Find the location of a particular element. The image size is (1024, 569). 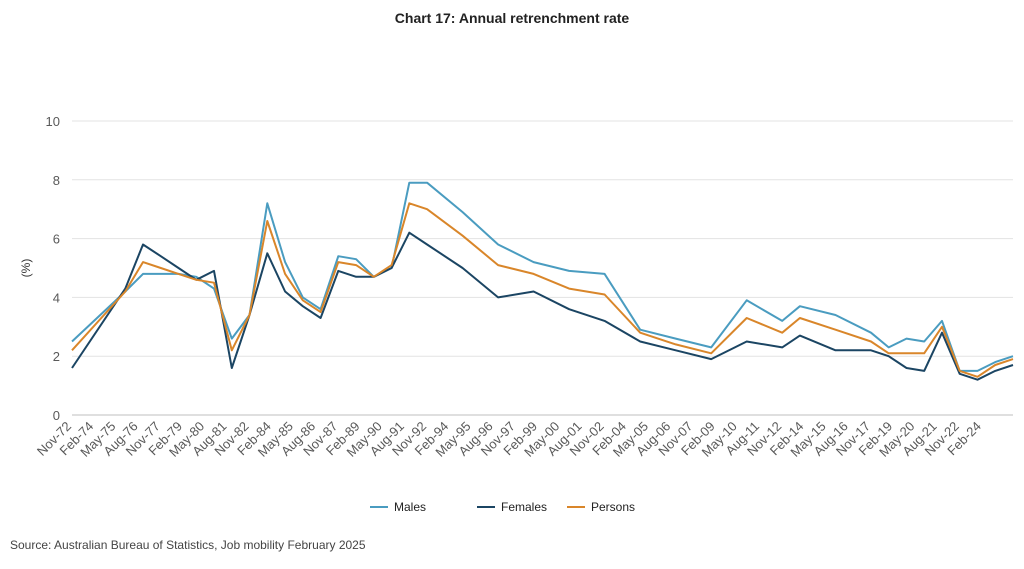

y-tick-label: 8 is located at coordinates (56, 180).